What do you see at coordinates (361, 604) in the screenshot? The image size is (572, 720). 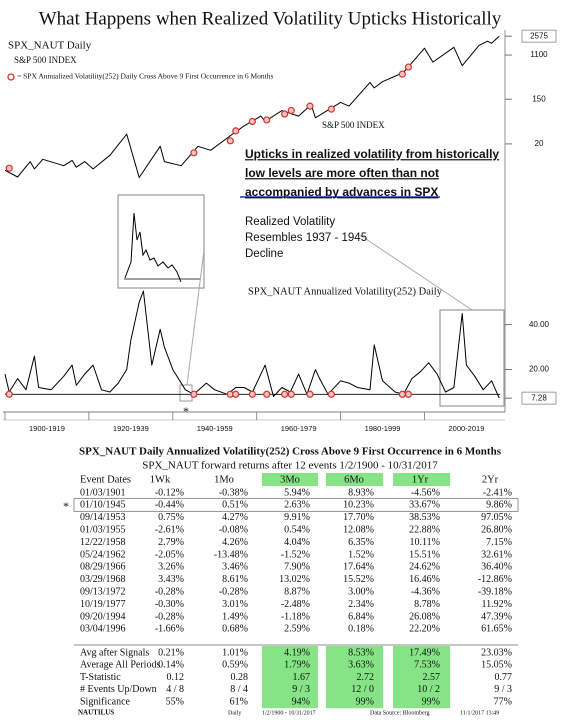 I see `table-cell: 2.34%` at bounding box center [361, 604].